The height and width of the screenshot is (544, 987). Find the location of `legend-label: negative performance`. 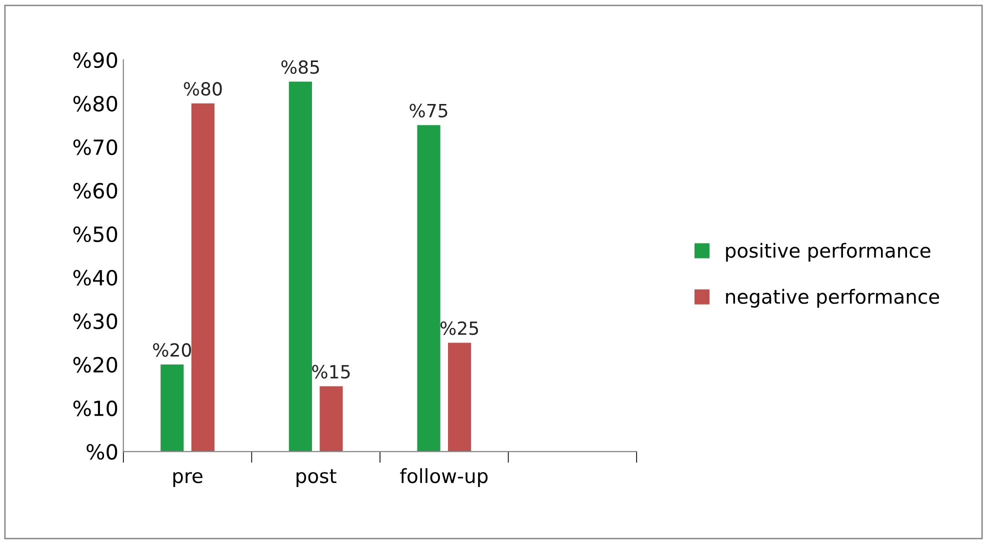

legend-label: negative performance is located at coordinates (833, 298).